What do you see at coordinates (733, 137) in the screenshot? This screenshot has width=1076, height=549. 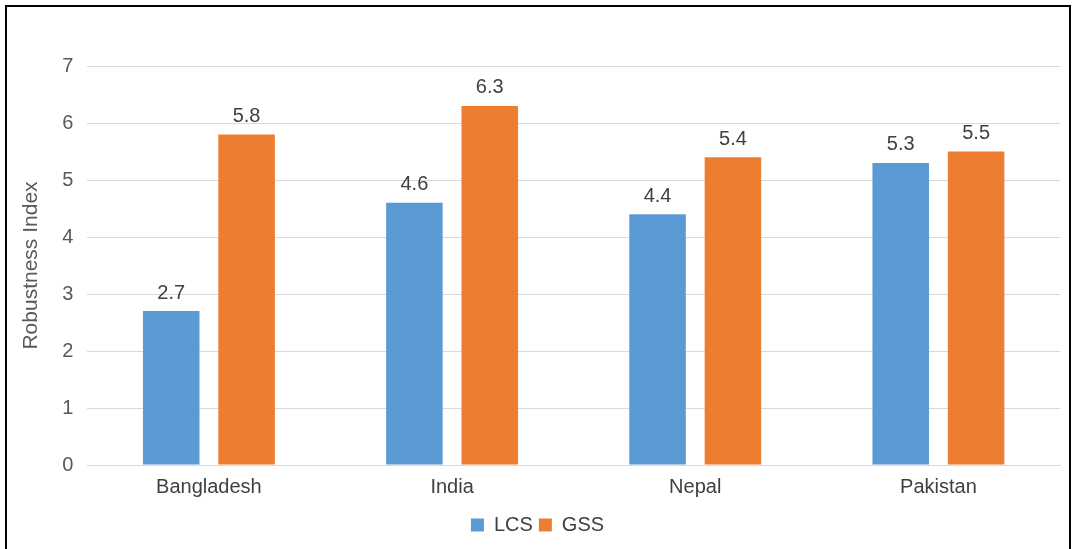 I see `data-label: 5.4` at bounding box center [733, 137].